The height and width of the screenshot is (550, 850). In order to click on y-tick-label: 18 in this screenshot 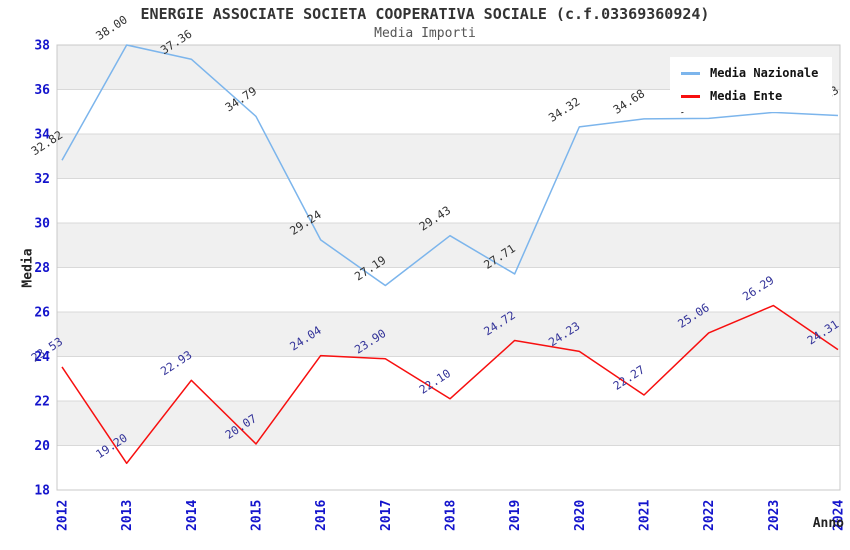, I will do `click(42, 491)`.